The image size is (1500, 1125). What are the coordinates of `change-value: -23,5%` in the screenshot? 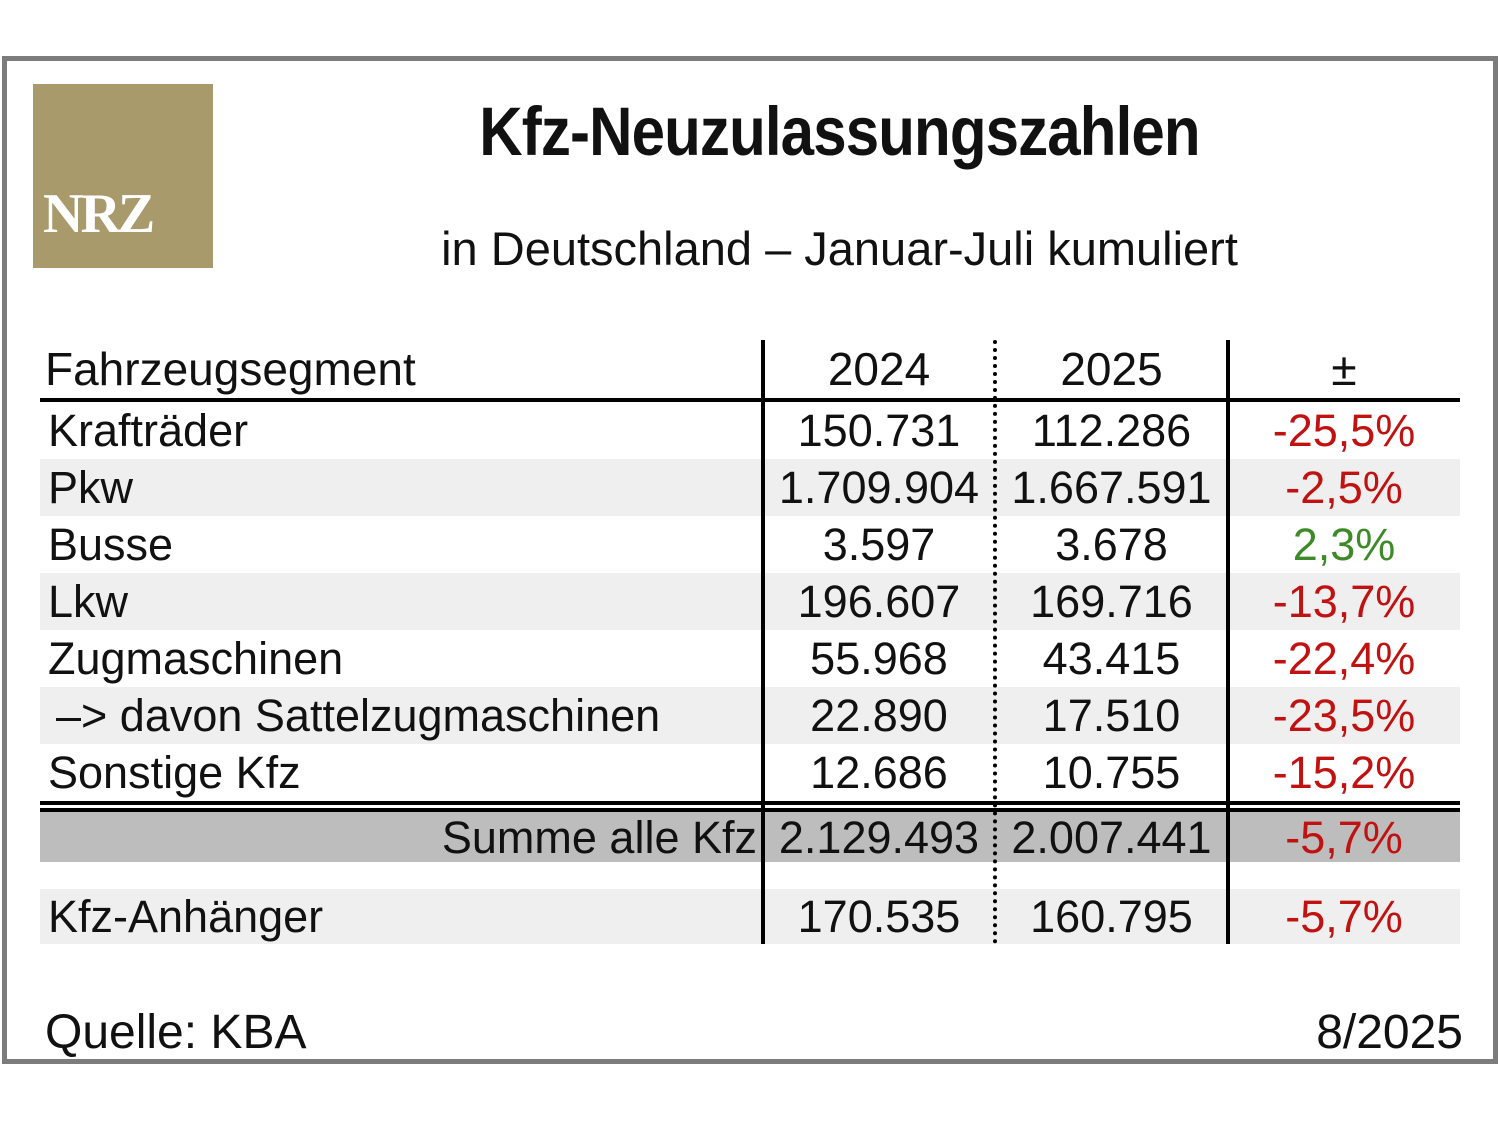 It's located at (1344, 715).